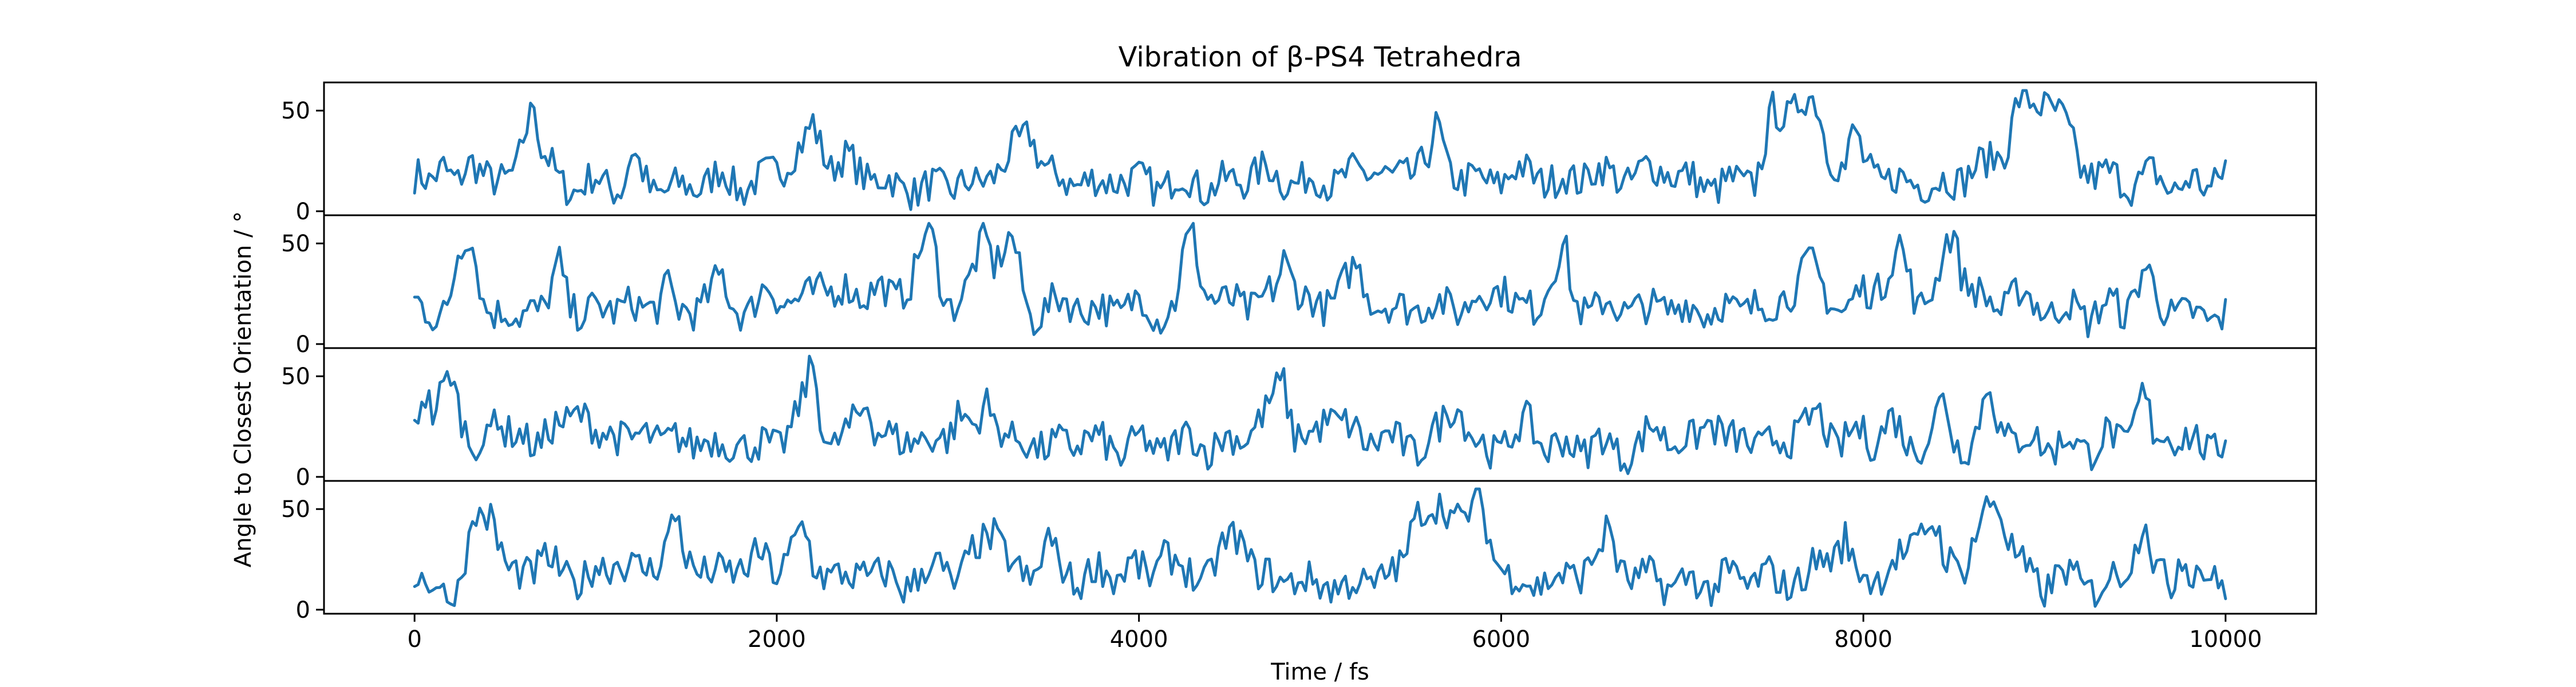 The height and width of the screenshot is (687, 2576). What do you see at coordinates (414, 640) in the screenshot?
I see `x-tick-label: 0` at bounding box center [414, 640].